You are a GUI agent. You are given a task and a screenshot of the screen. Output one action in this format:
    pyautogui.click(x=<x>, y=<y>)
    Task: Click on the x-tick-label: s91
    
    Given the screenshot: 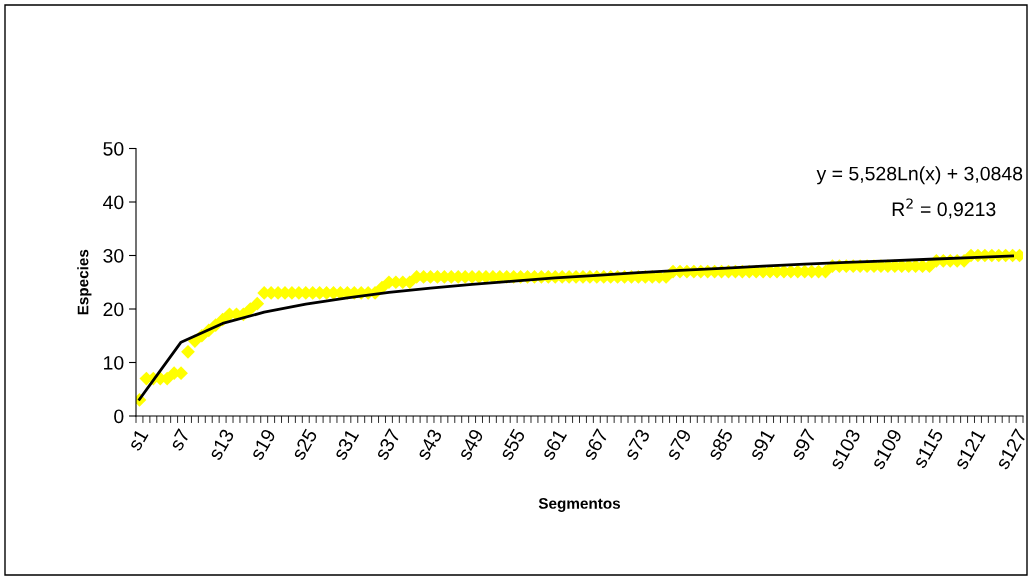 What is the action you would take?
    pyautogui.click(x=762, y=444)
    